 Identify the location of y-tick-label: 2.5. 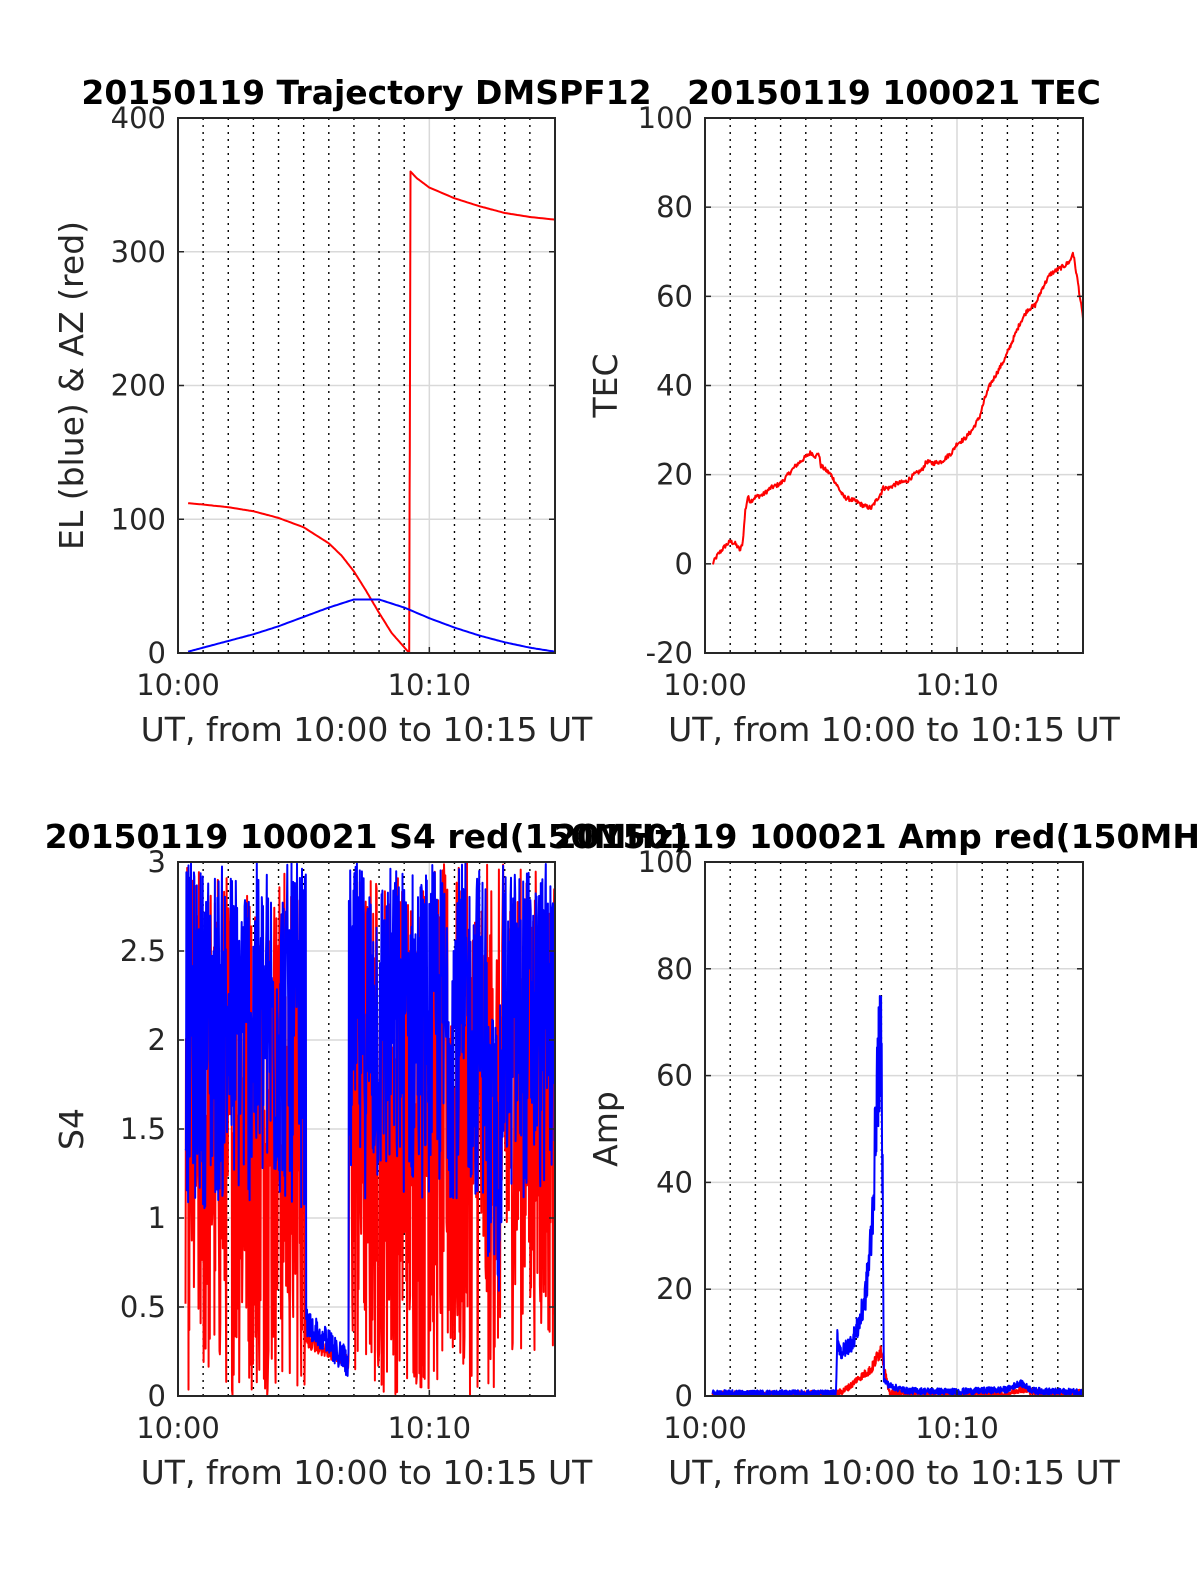
(143, 951).